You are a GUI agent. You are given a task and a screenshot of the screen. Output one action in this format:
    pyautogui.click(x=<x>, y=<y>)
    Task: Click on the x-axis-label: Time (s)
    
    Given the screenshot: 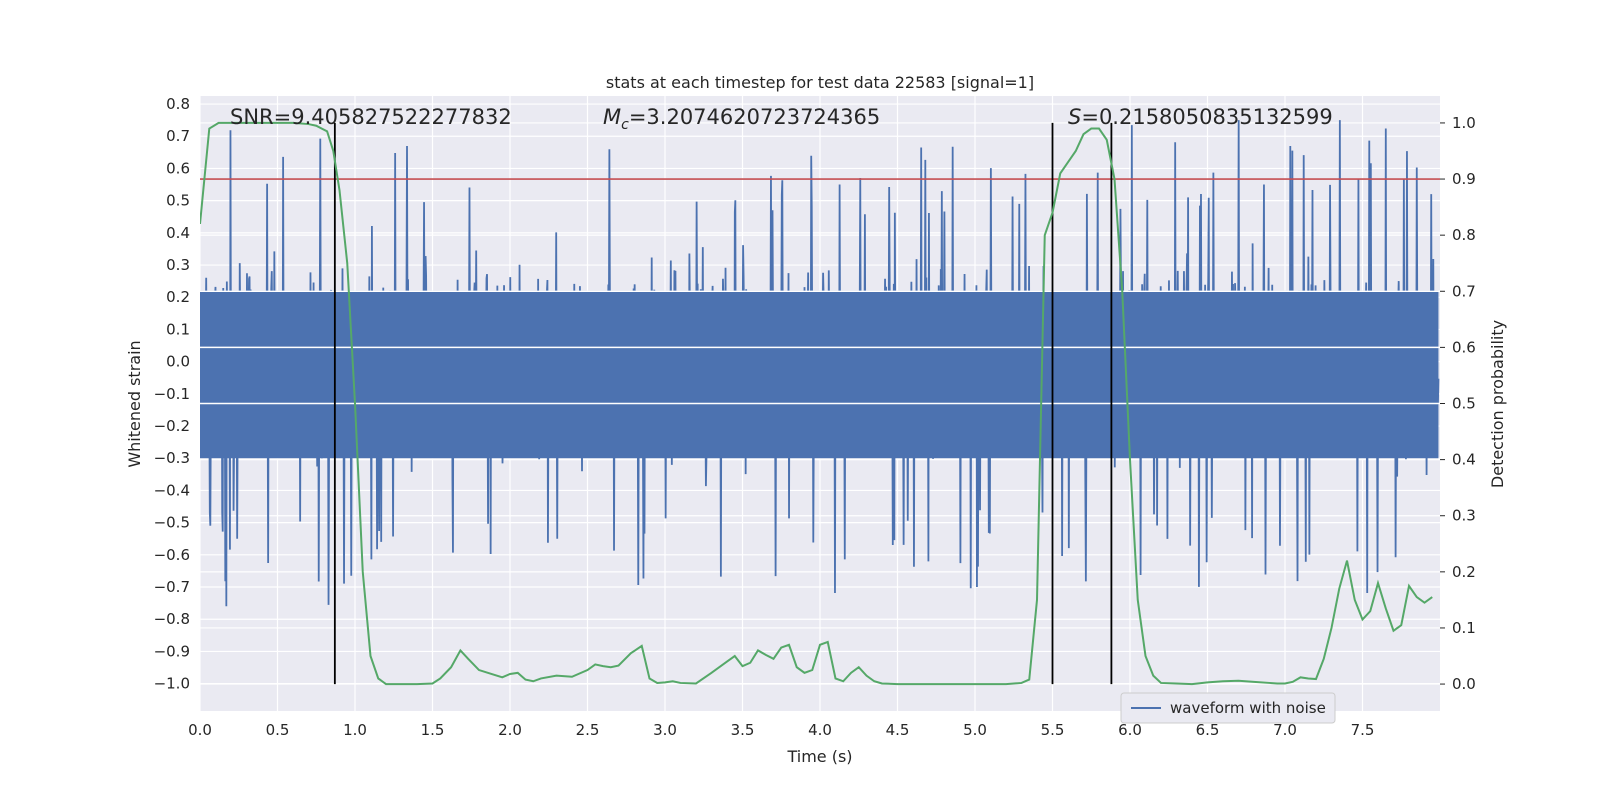 What is the action you would take?
    pyautogui.click(x=819, y=756)
    